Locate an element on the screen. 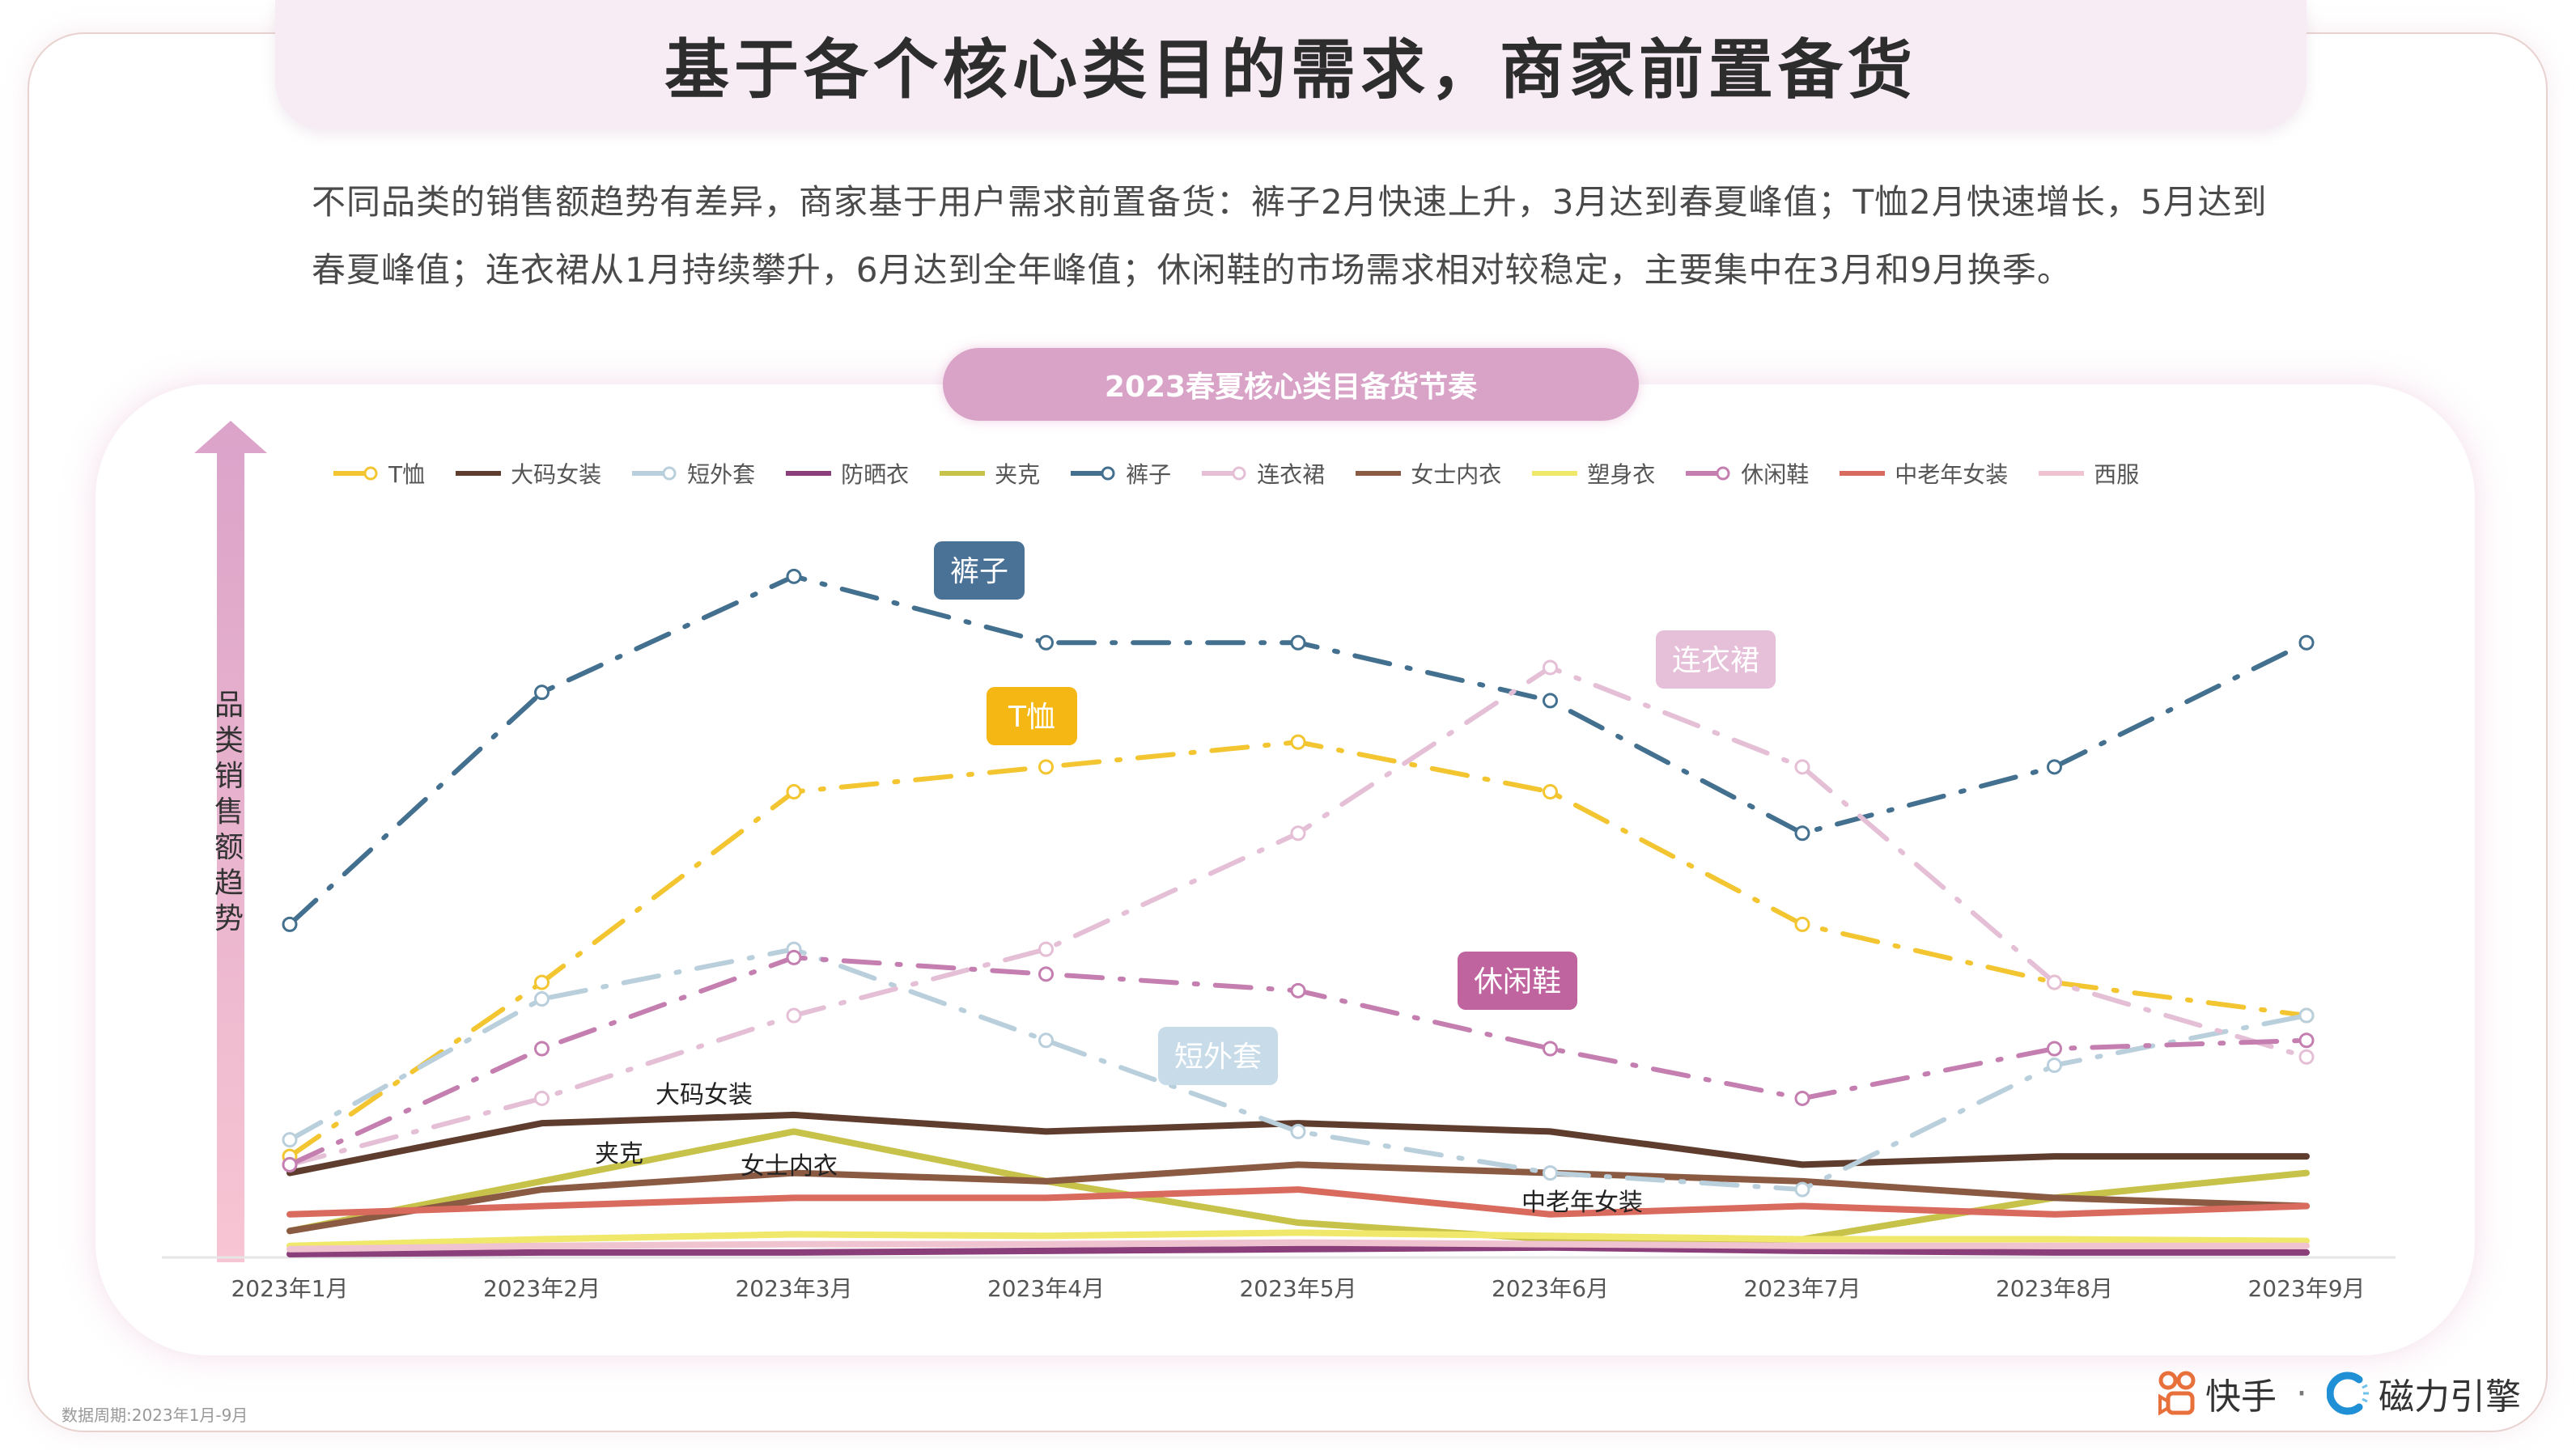 The image size is (2576, 1450). title-bar: 基于各个核心类目的需求，商家前置备货 is located at coordinates (1291, 65).